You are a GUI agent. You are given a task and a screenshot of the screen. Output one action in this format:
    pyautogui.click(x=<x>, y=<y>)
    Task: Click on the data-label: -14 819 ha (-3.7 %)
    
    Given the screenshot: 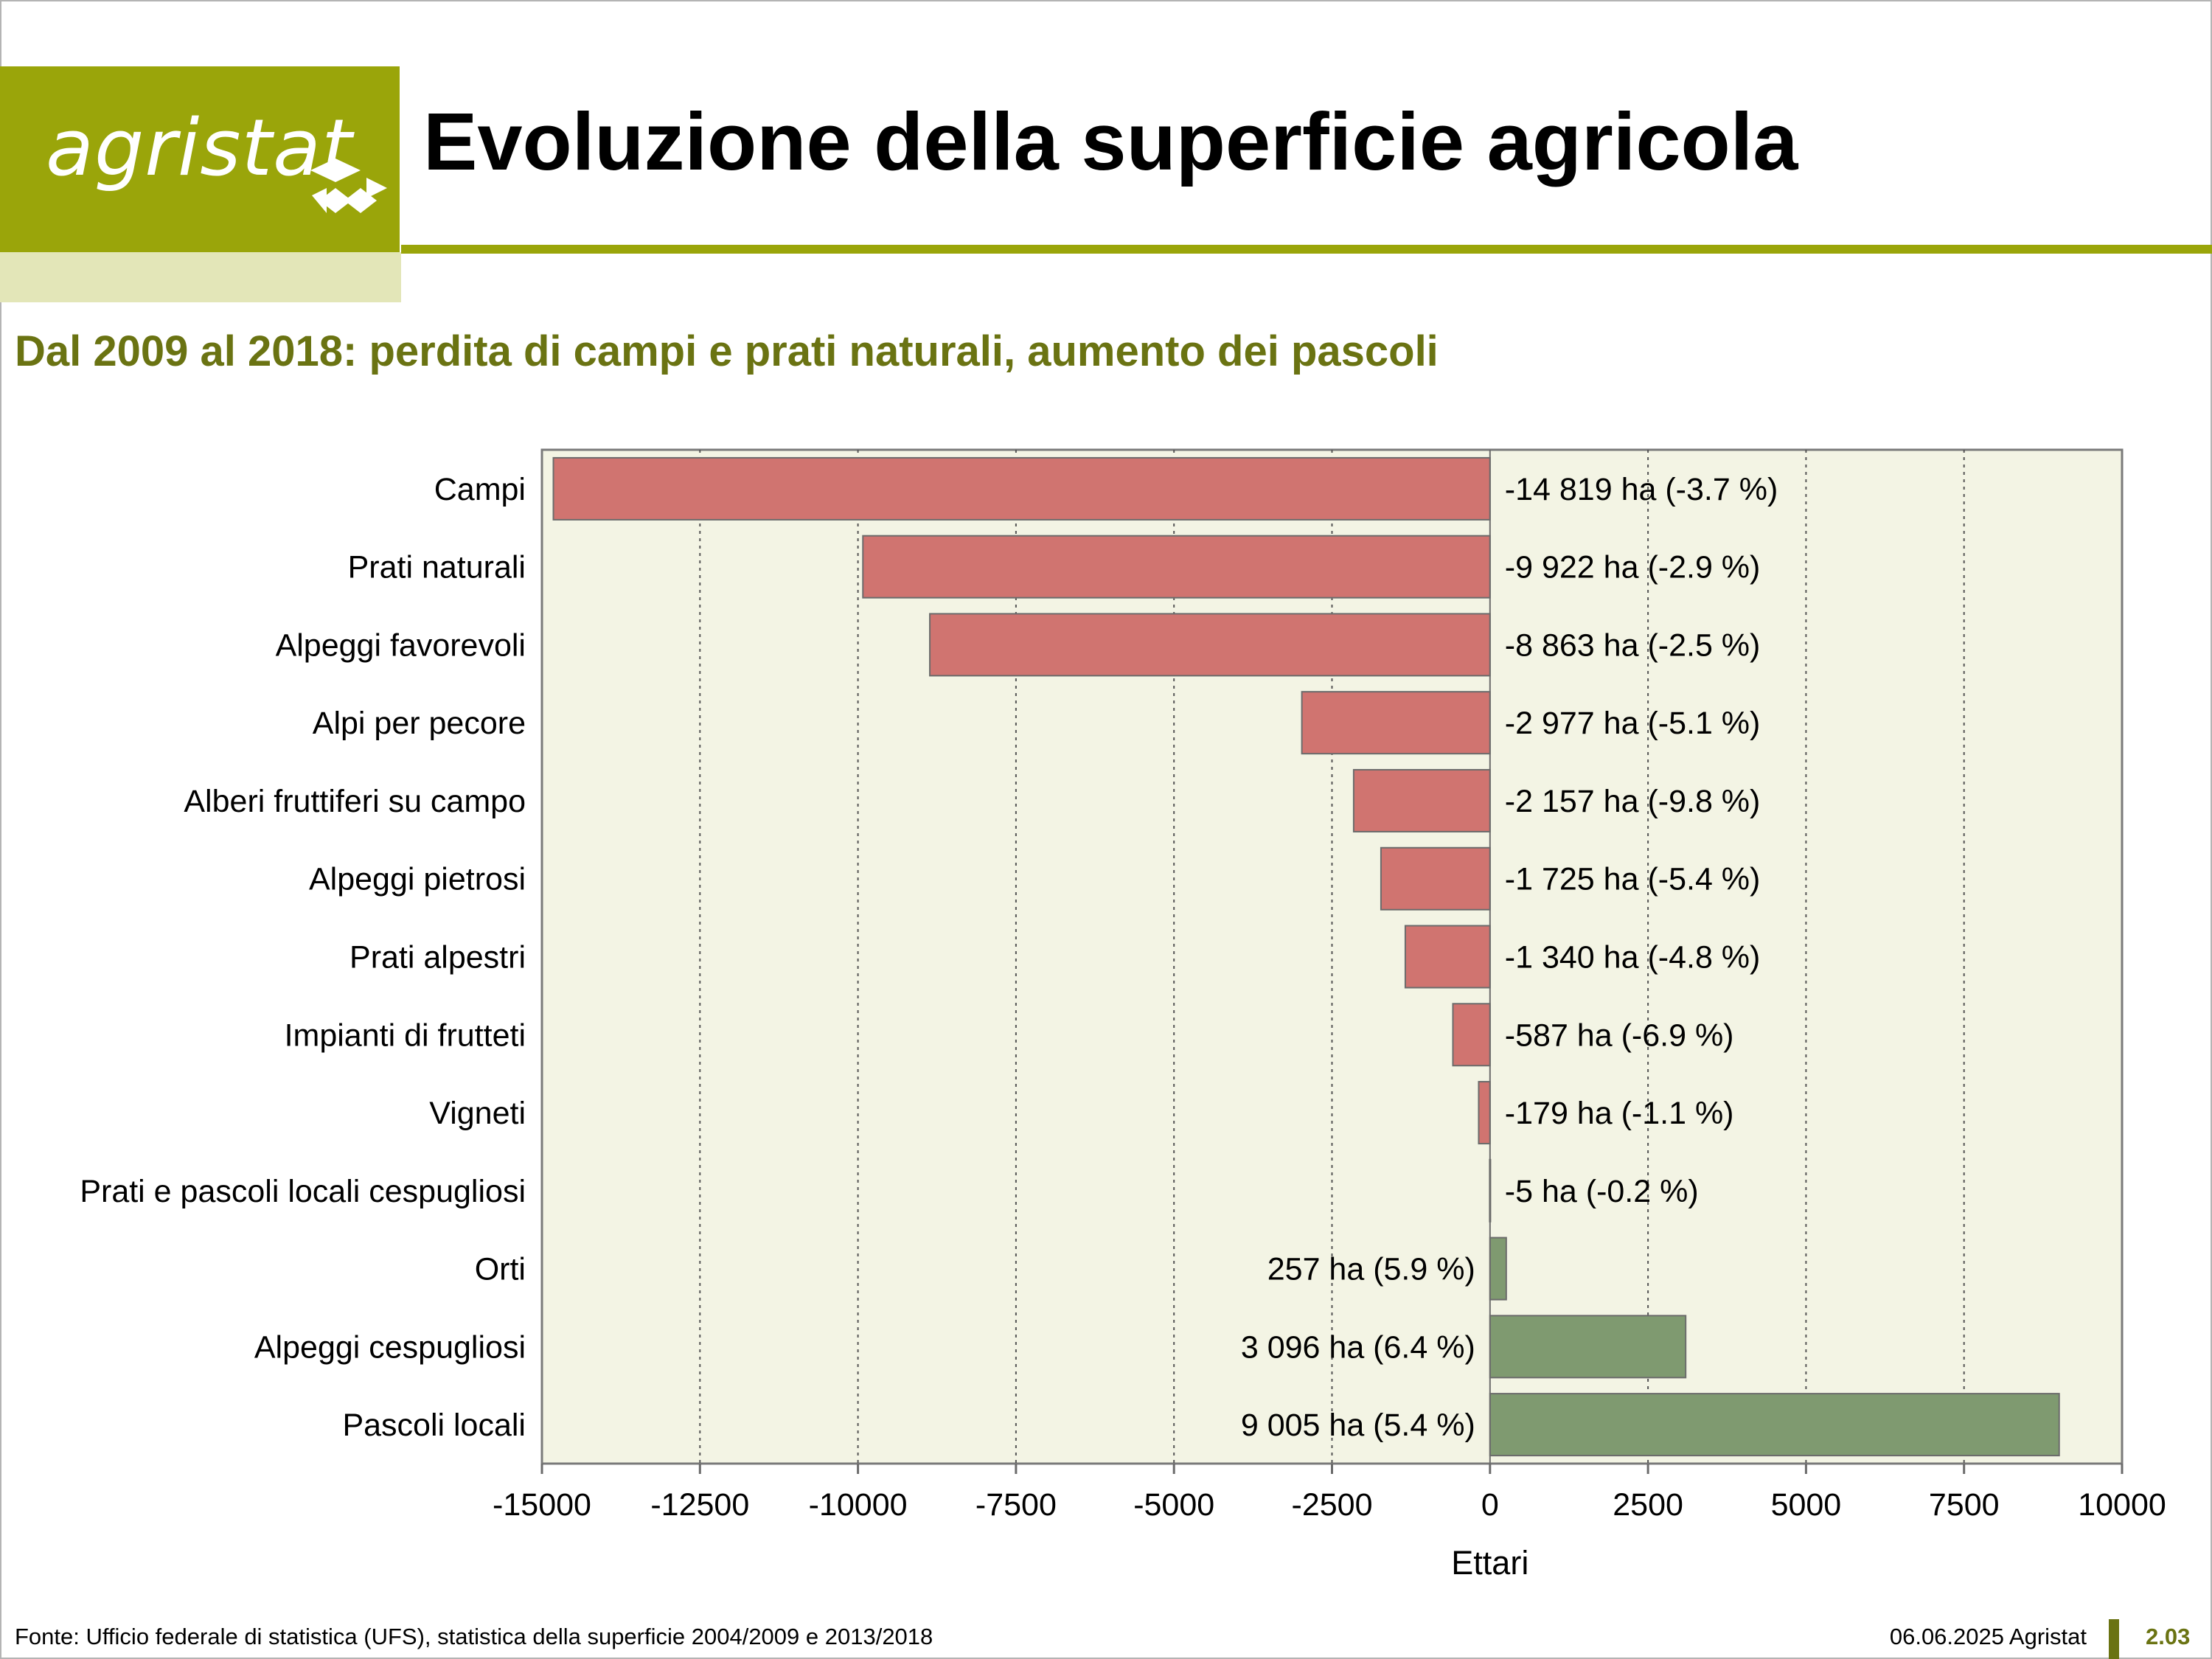 What is the action you would take?
    pyautogui.click(x=1641, y=489)
    